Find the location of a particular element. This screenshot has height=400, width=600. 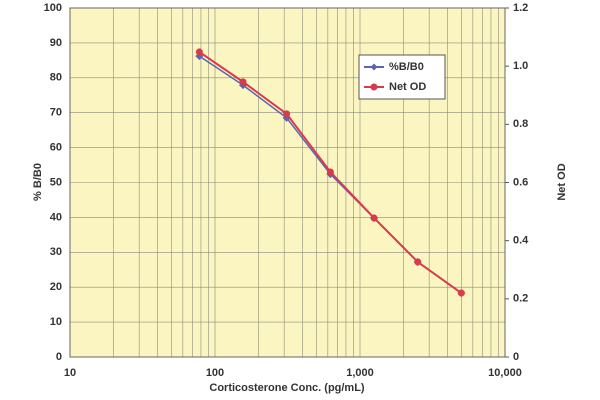

legend-label: Net OD is located at coordinates (407, 87).